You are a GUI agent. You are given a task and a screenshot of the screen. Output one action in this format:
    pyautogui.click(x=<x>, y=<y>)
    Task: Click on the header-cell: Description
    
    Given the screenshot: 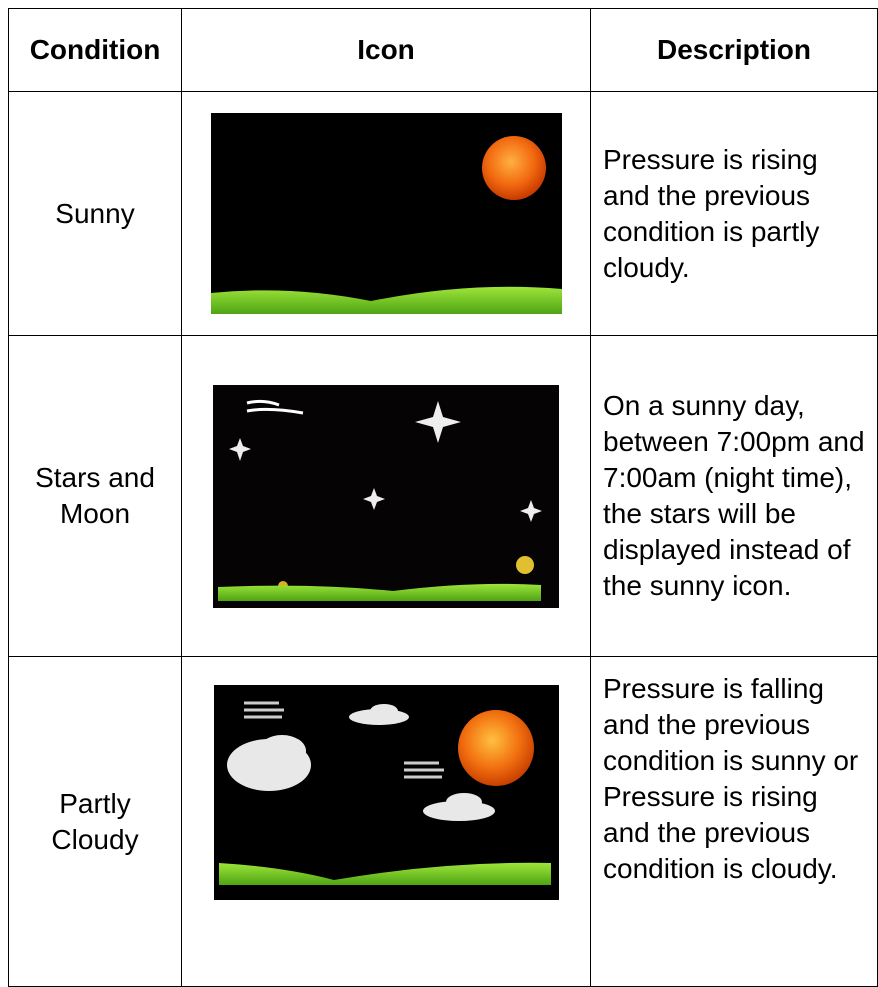 What is the action you would take?
    pyautogui.click(x=734, y=50)
    